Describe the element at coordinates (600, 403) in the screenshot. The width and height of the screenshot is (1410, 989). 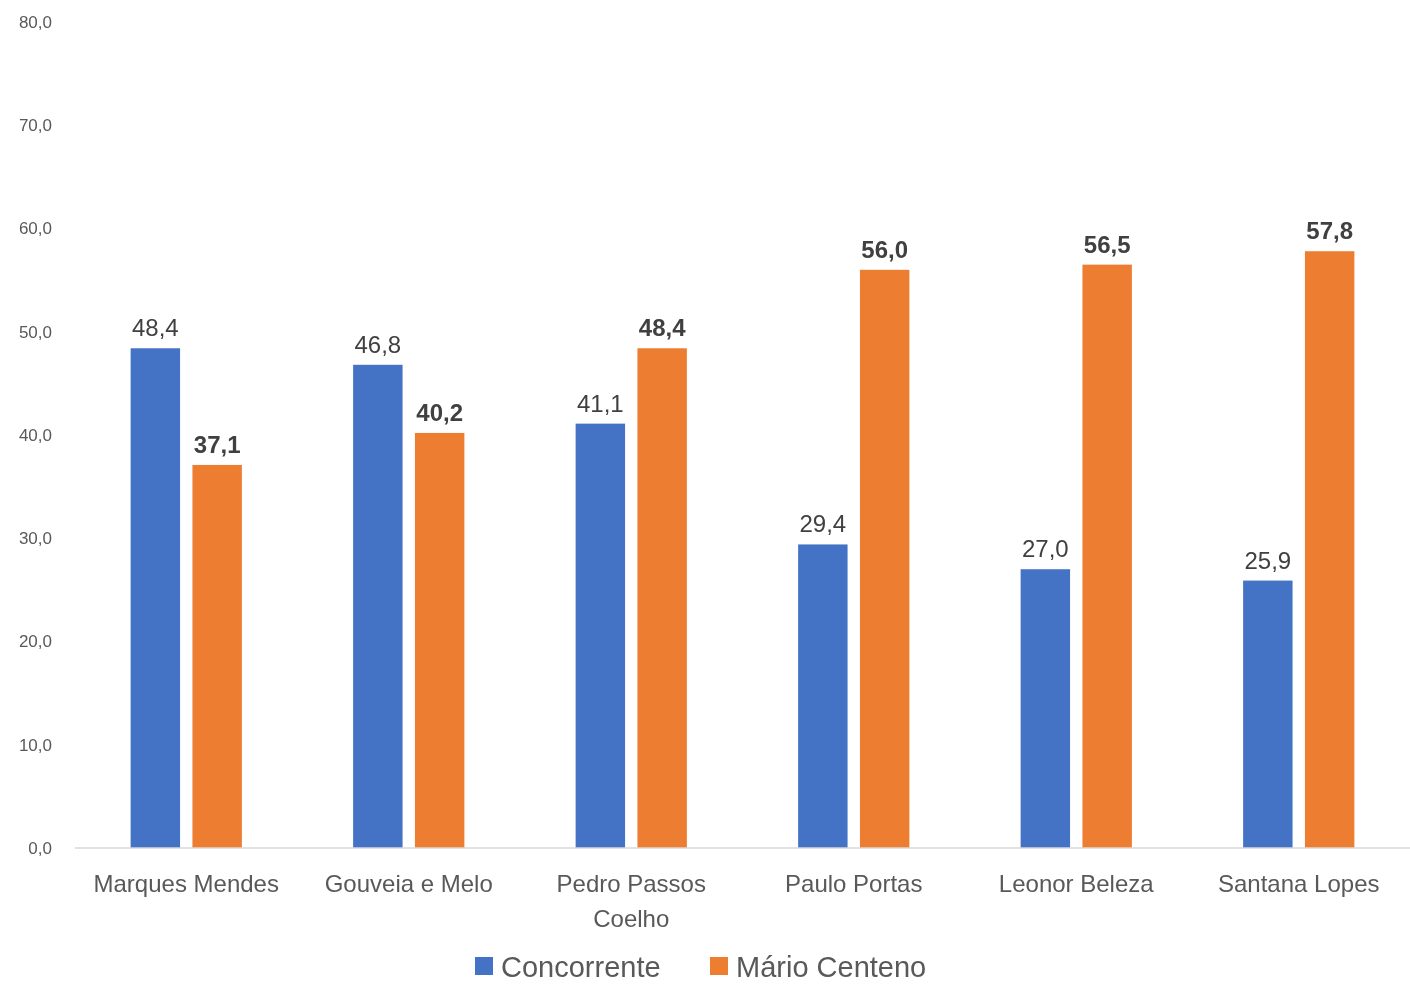
I see `data-label: 41,1` at that location.